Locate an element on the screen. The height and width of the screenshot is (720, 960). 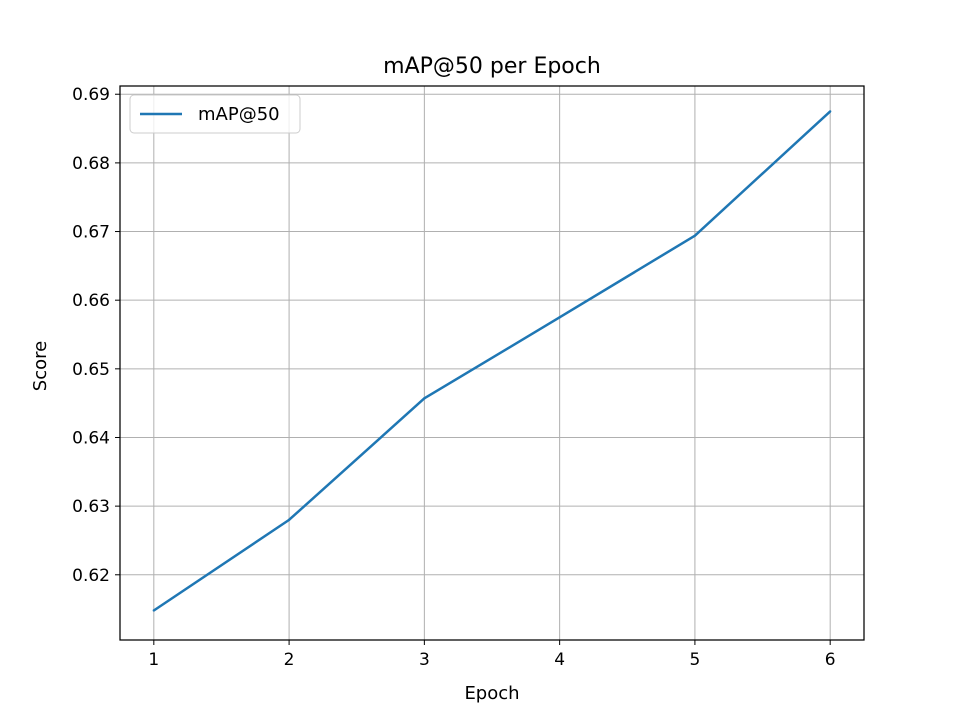
x-axis-label: Epoch is located at coordinates (491, 693).